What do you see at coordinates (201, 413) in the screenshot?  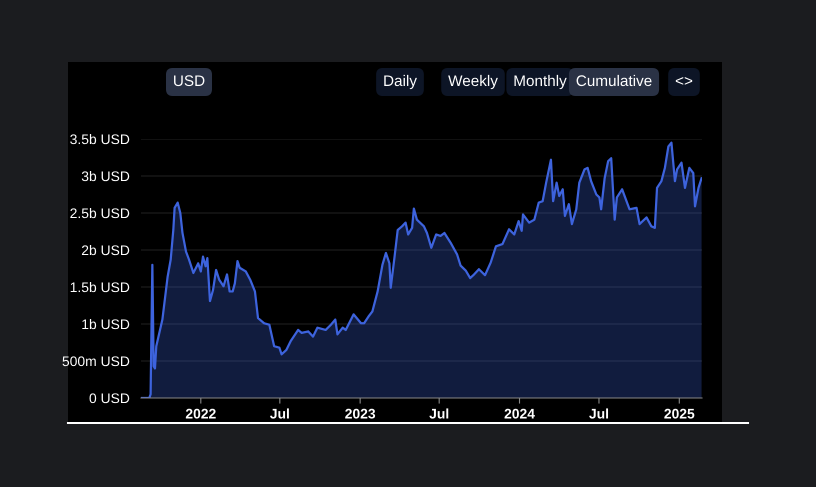 I see `x-tick-label: 2022` at bounding box center [201, 413].